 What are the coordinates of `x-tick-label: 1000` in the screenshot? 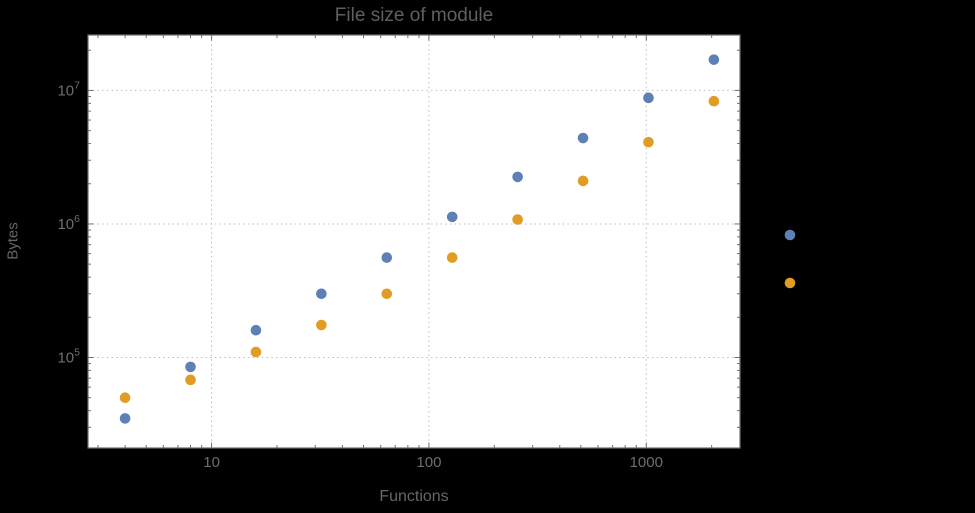 It's located at (646, 462).